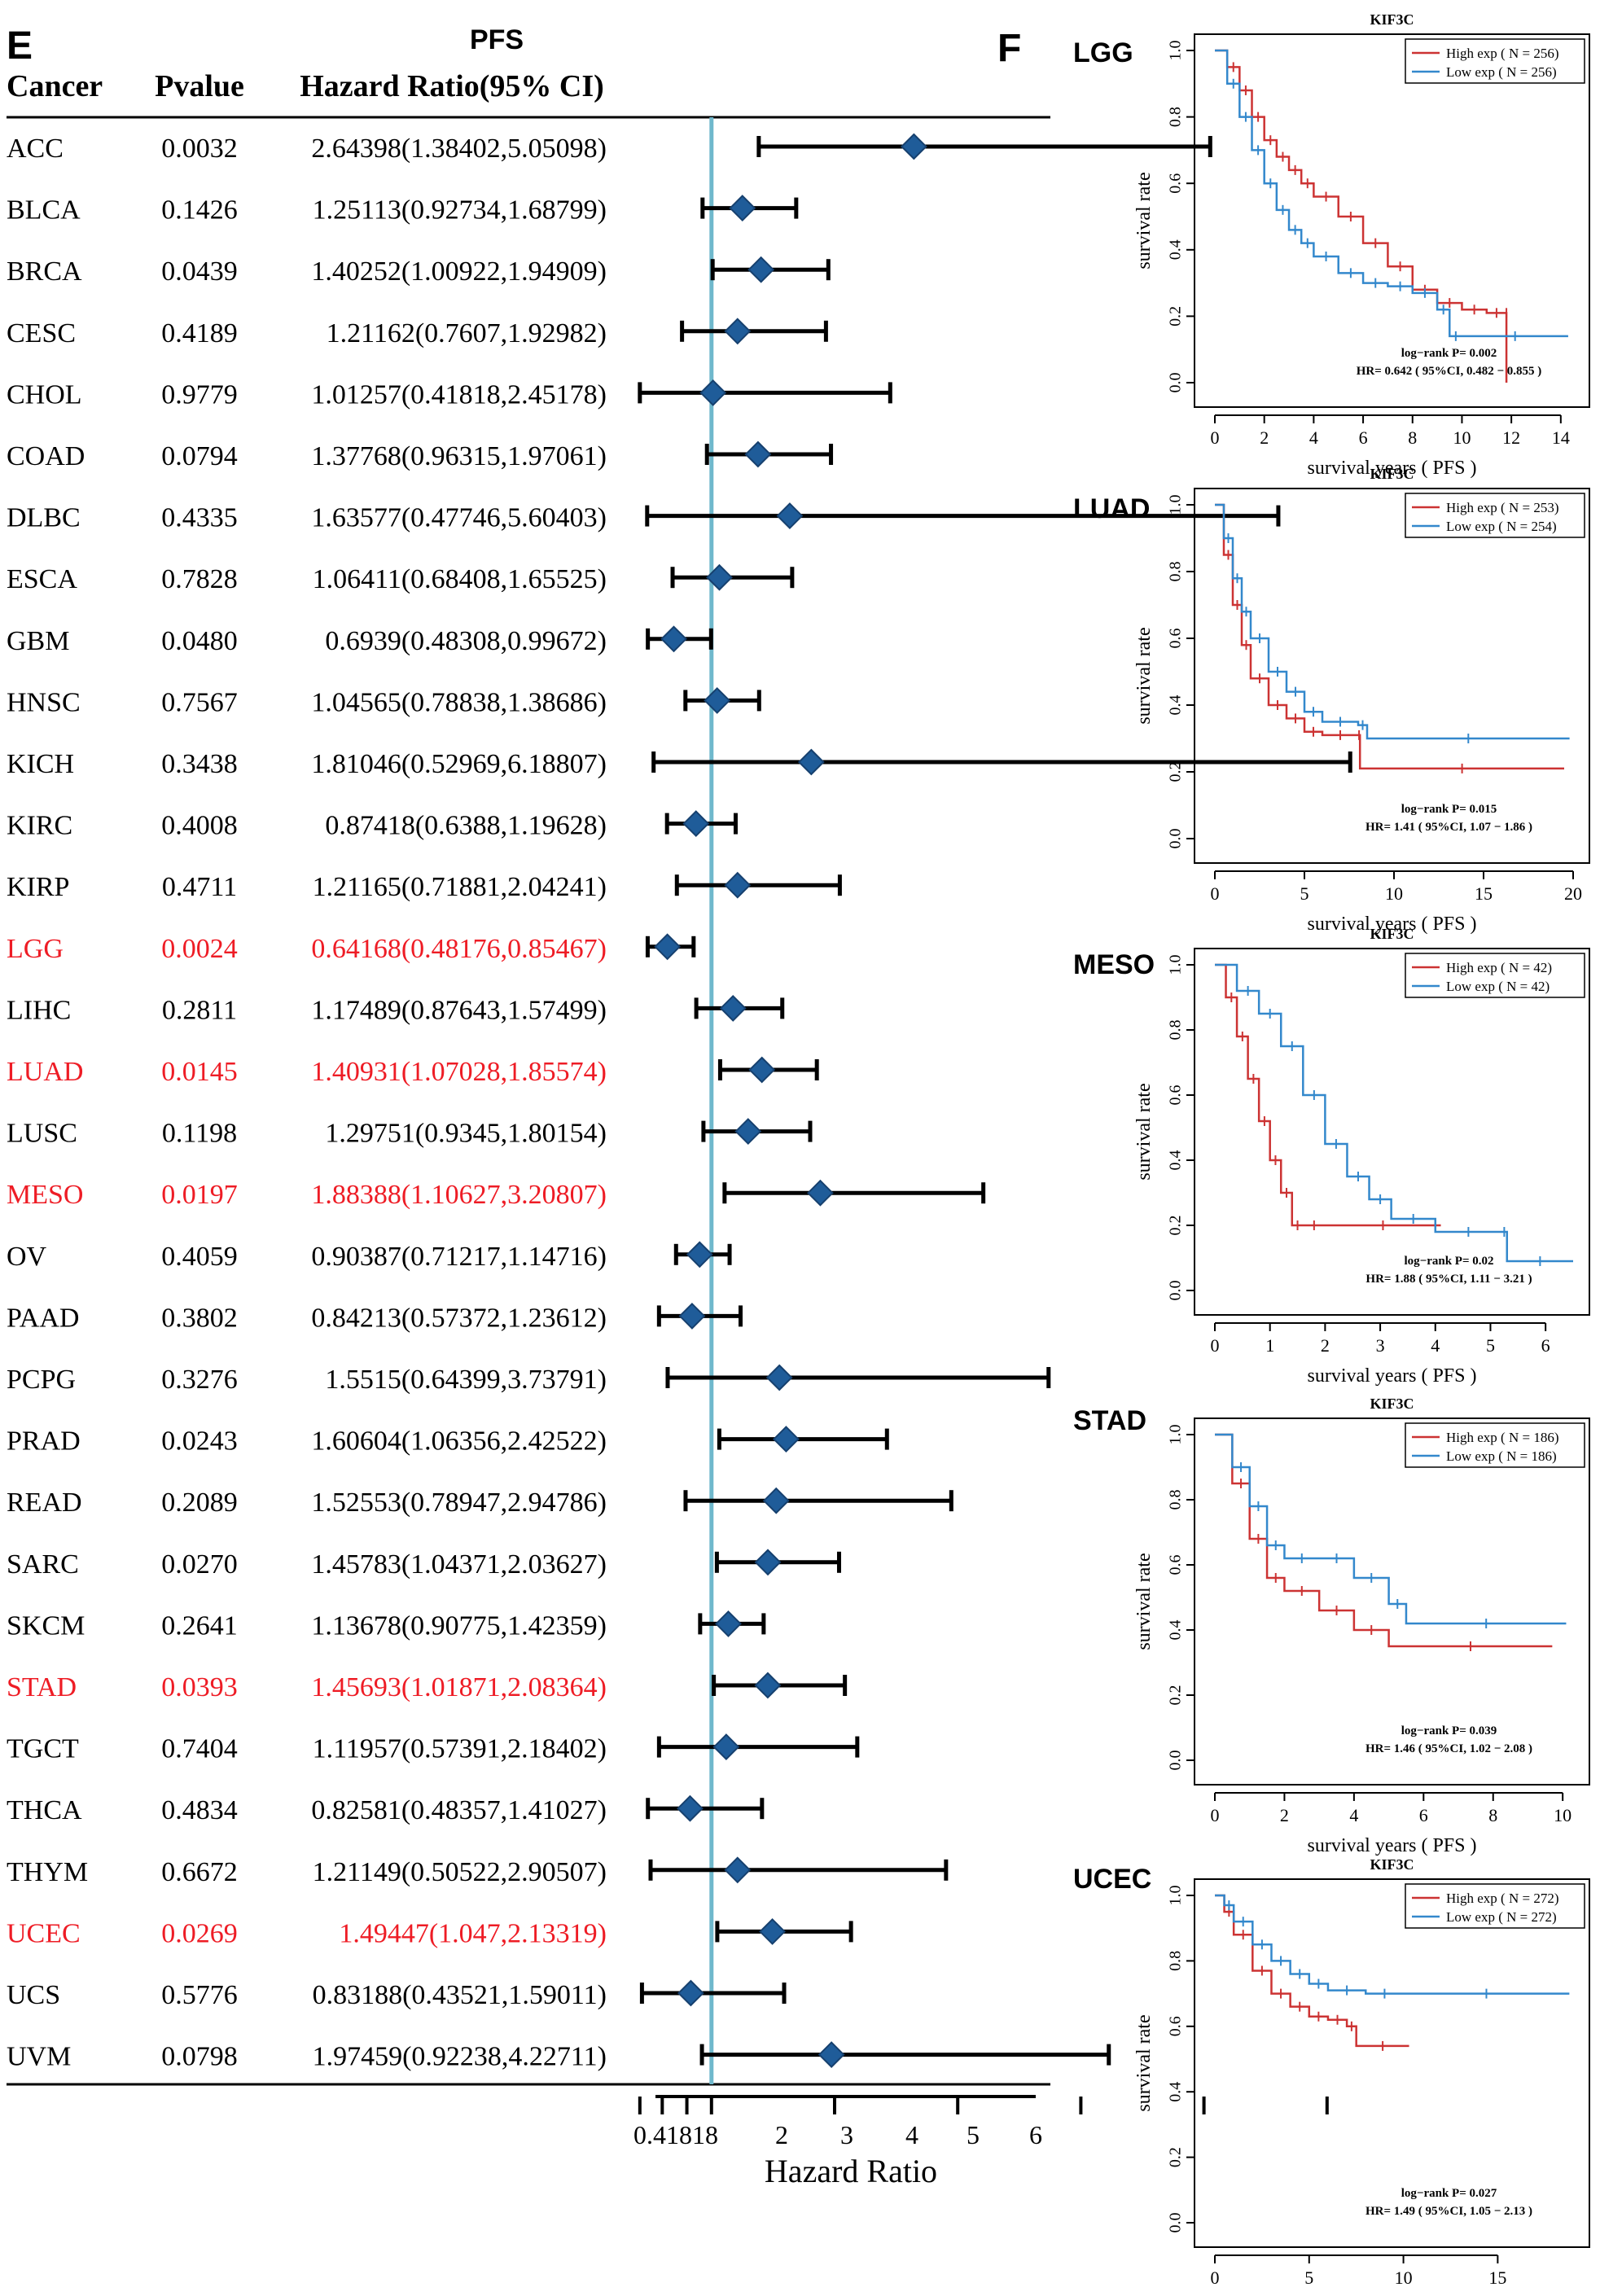 The width and height of the screenshot is (1600, 2296). I want to click on row-hr-text: 1.06411(0.68408,1.65525), so click(460, 579).